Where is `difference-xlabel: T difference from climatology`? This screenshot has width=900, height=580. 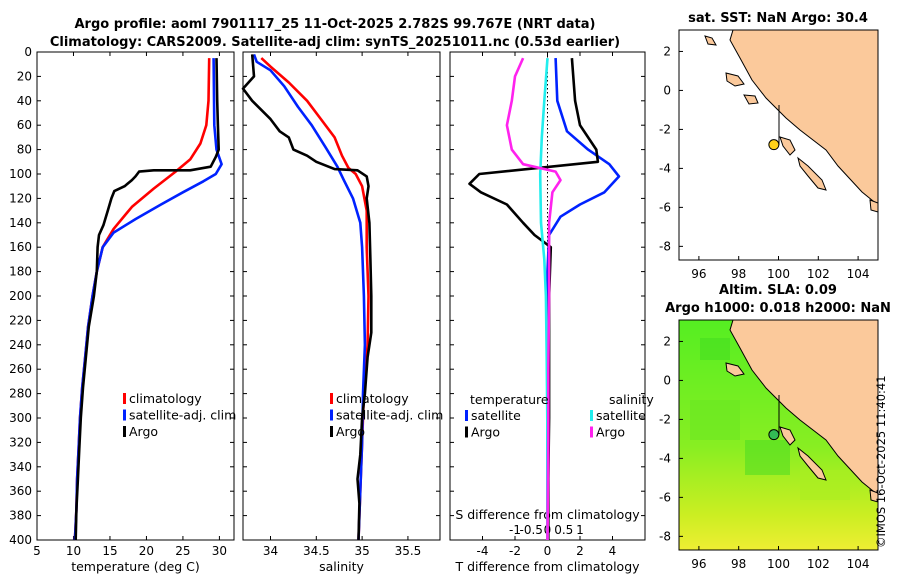 difference-xlabel: T difference from climatology is located at coordinates (547, 566).